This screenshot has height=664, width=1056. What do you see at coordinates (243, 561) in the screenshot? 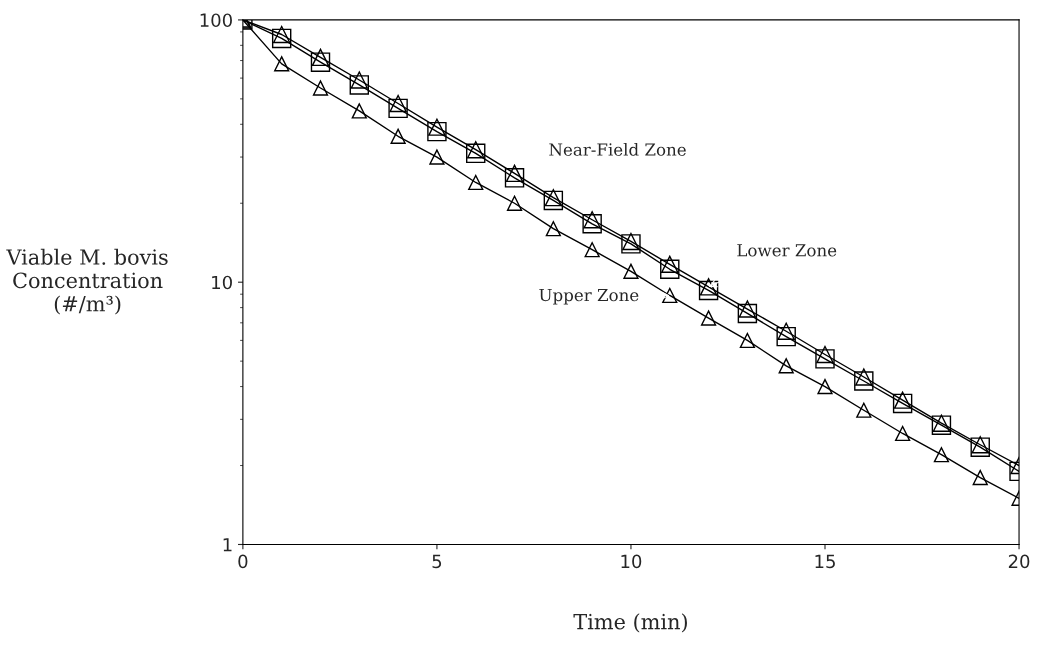
I see `x-tick-label: 0` at bounding box center [243, 561].